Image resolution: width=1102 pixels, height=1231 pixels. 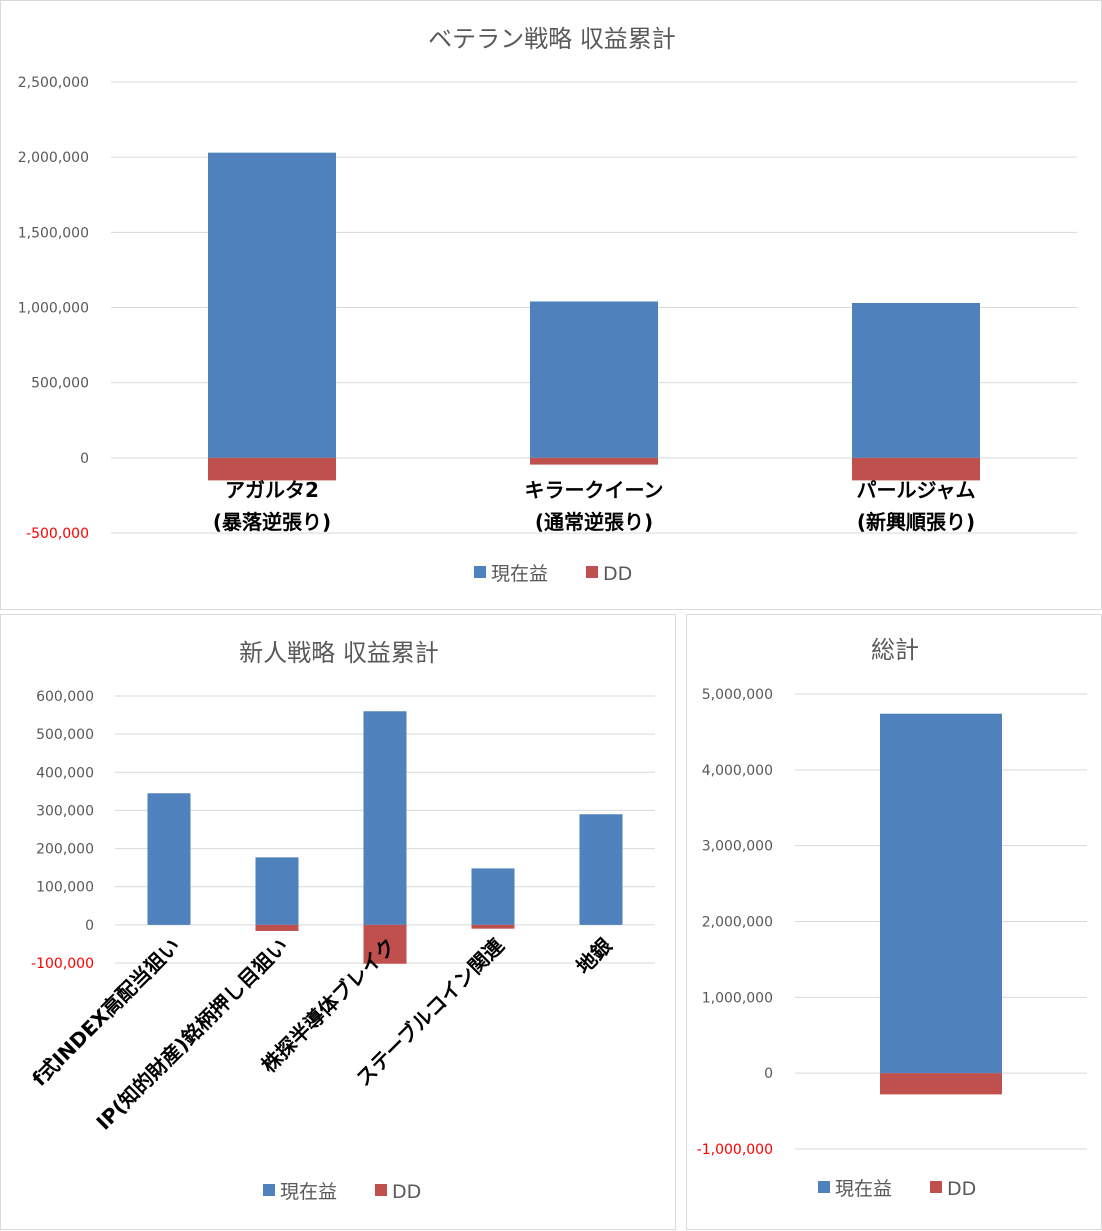 What do you see at coordinates (552, 39) in the screenshot?
I see `veteran-chart-title: ベテラン戦略 収益累計` at bounding box center [552, 39].